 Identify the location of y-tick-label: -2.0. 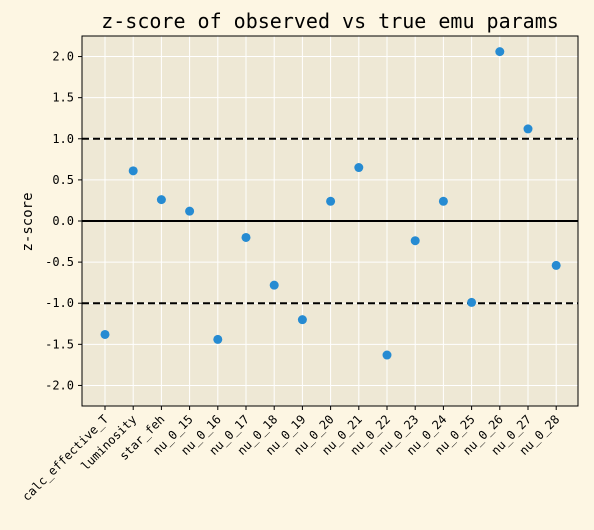
(59, 385).